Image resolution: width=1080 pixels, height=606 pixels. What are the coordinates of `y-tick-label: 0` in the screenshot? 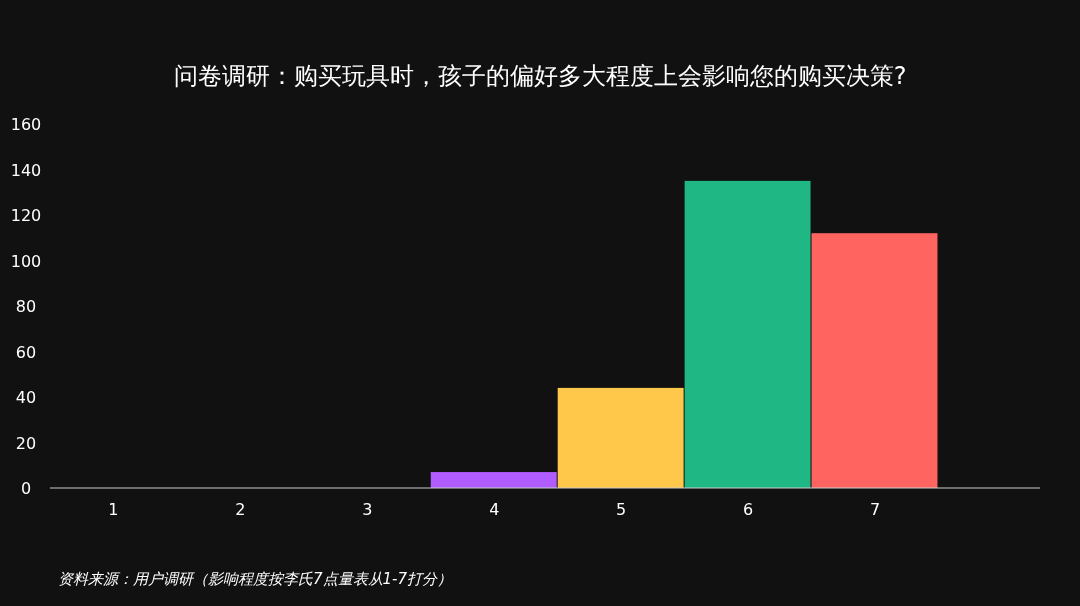 It's located at (26, 488).